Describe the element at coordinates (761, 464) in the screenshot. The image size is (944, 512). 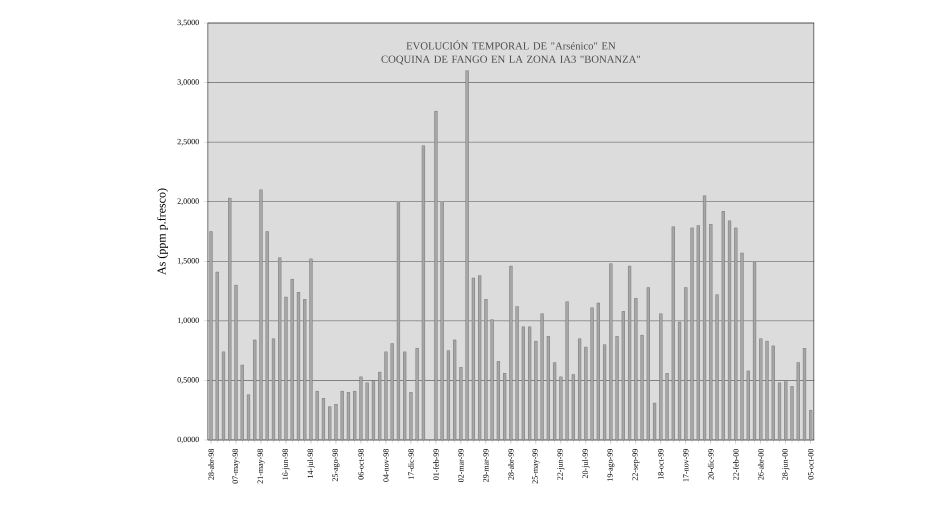
I see `x-tick-label: 26-abr-00` at that location.